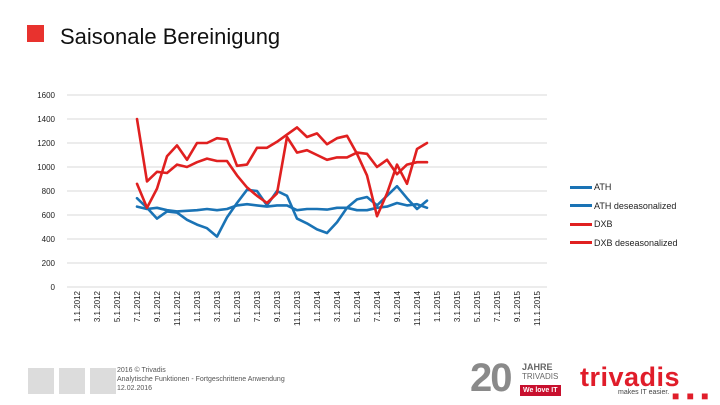 This screenshot has width=720, height=405. I want to click on y-tick-label: 800, so click(49, 191).